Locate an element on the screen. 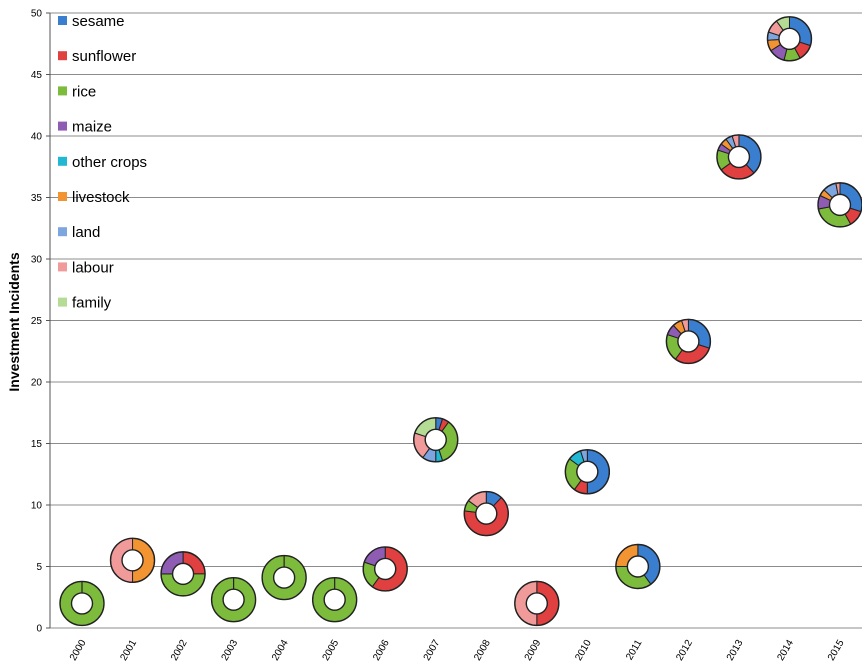  y-tick-label: 25 is located at coordinates (37, 321).